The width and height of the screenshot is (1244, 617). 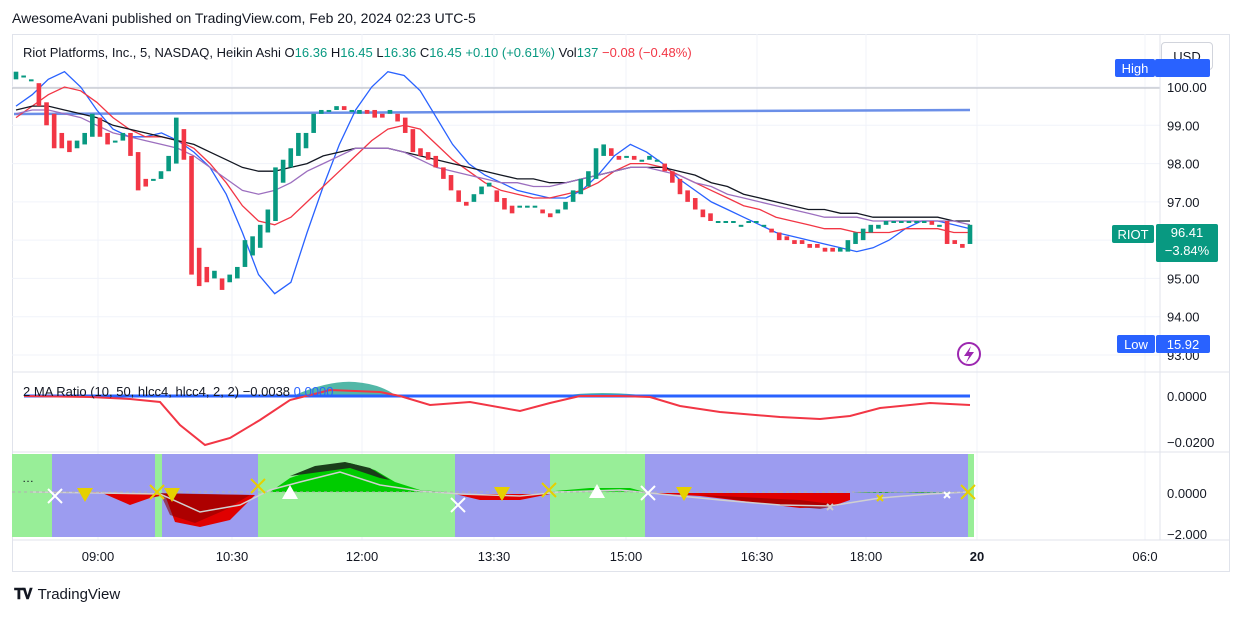 What do you see at coordinates (313, 391) in the screenshot?
I see `indicator-value-2: 0.0000` at bounding box center [313, 391].